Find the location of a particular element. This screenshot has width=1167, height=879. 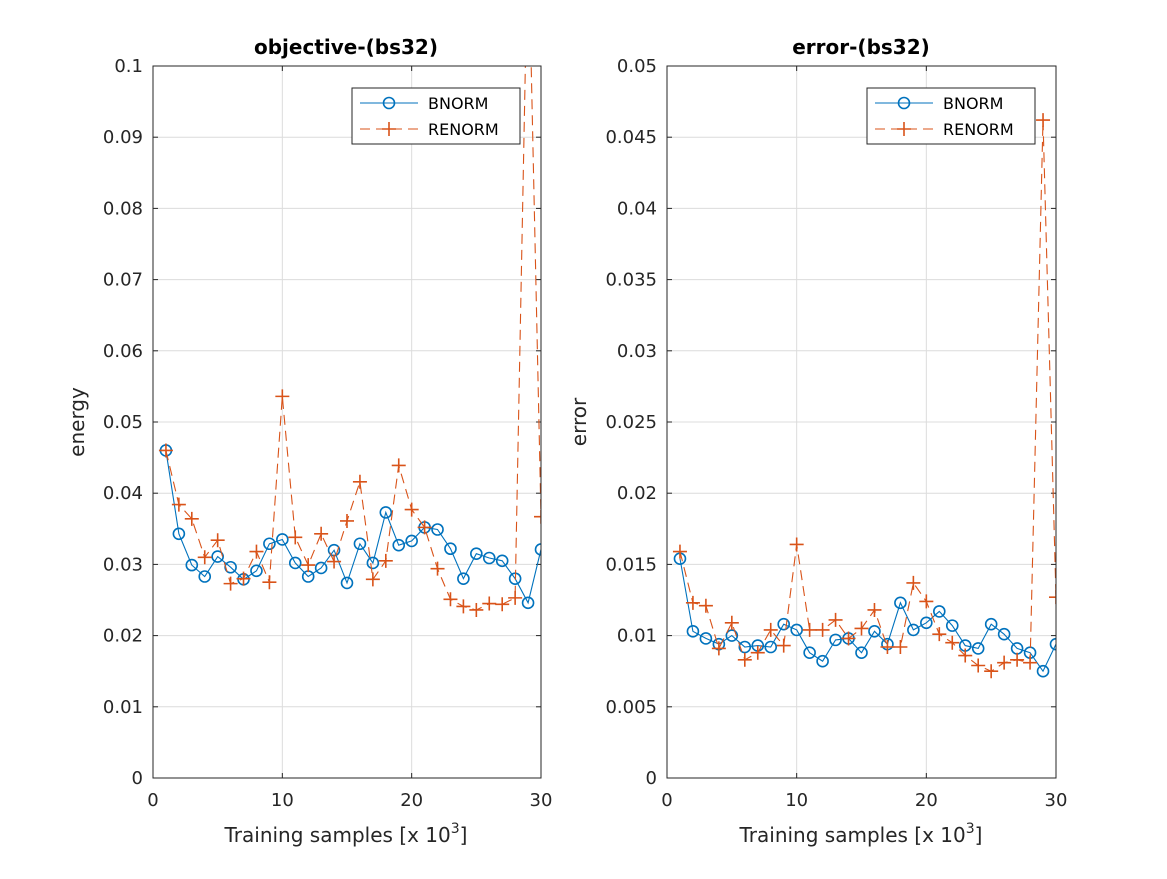

x-axis-label: Training samples [x 103] is located at coordinates (861, 834).